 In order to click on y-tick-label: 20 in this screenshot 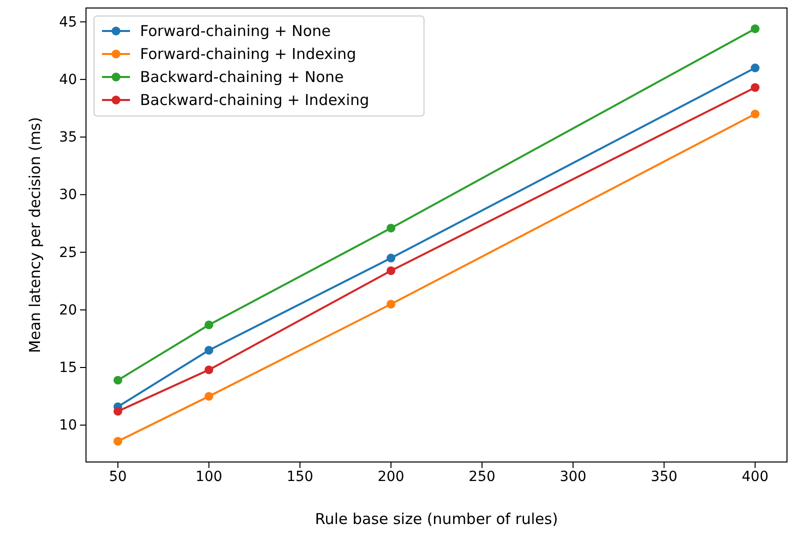, I will do `click(68, 310)`.